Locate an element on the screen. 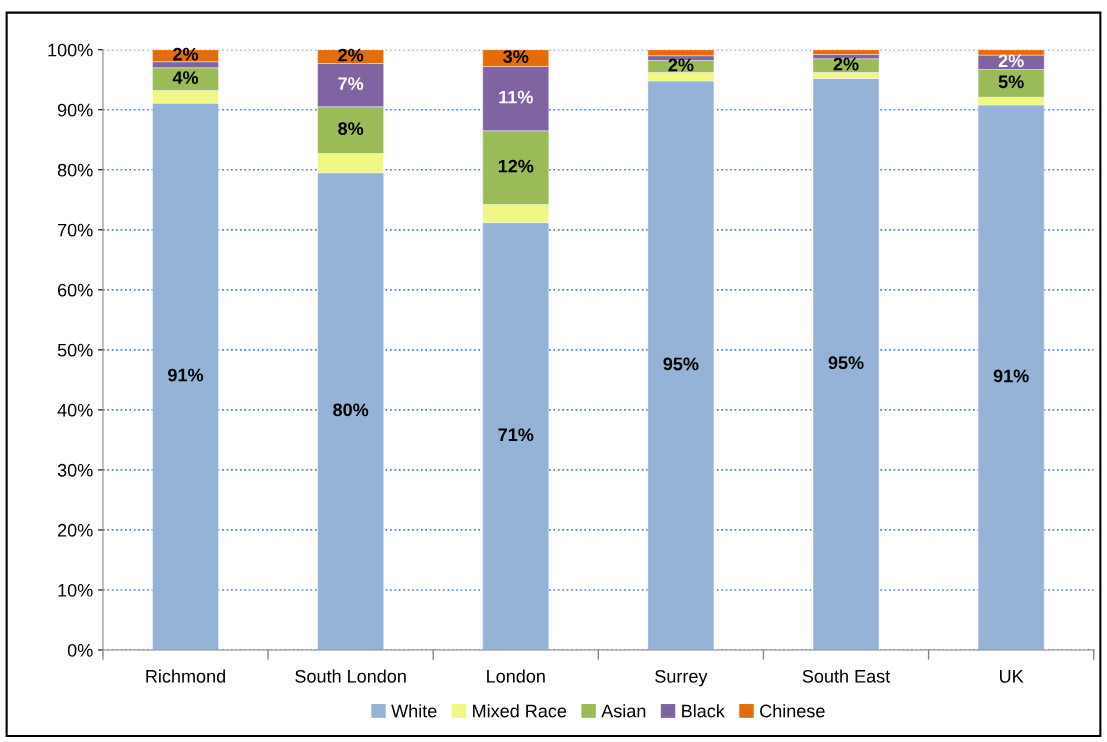 Image resolution: width=1107 pixels, height=742 pixels. data-label: 3% is located at coordinates (516, 56).